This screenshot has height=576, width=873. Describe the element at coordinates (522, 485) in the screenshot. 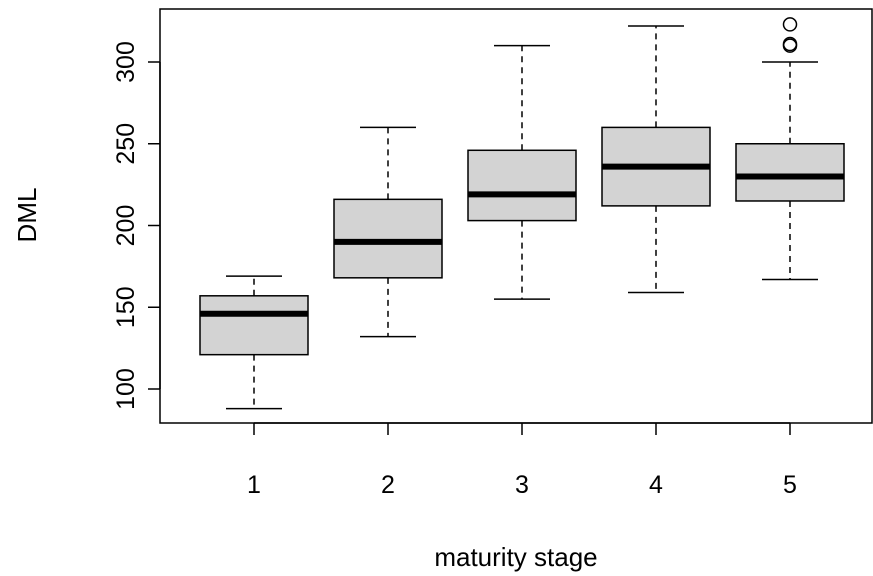

I see `x-tick-label: 3` at that location.